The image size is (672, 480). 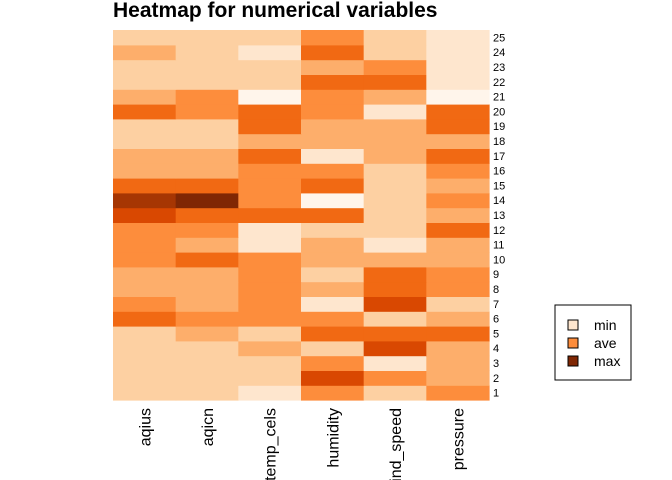 I want to click on row-label: 23, so click(x=499, y=68).